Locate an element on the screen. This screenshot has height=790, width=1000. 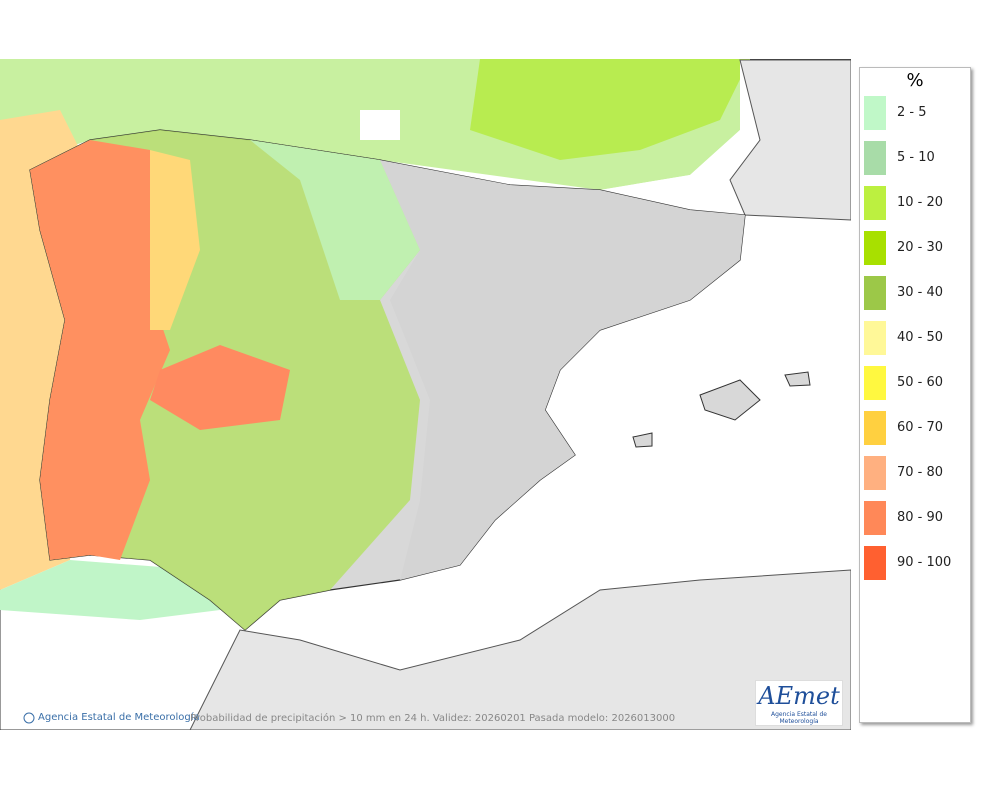
copyright-icon is located at coordinates (29, 718).